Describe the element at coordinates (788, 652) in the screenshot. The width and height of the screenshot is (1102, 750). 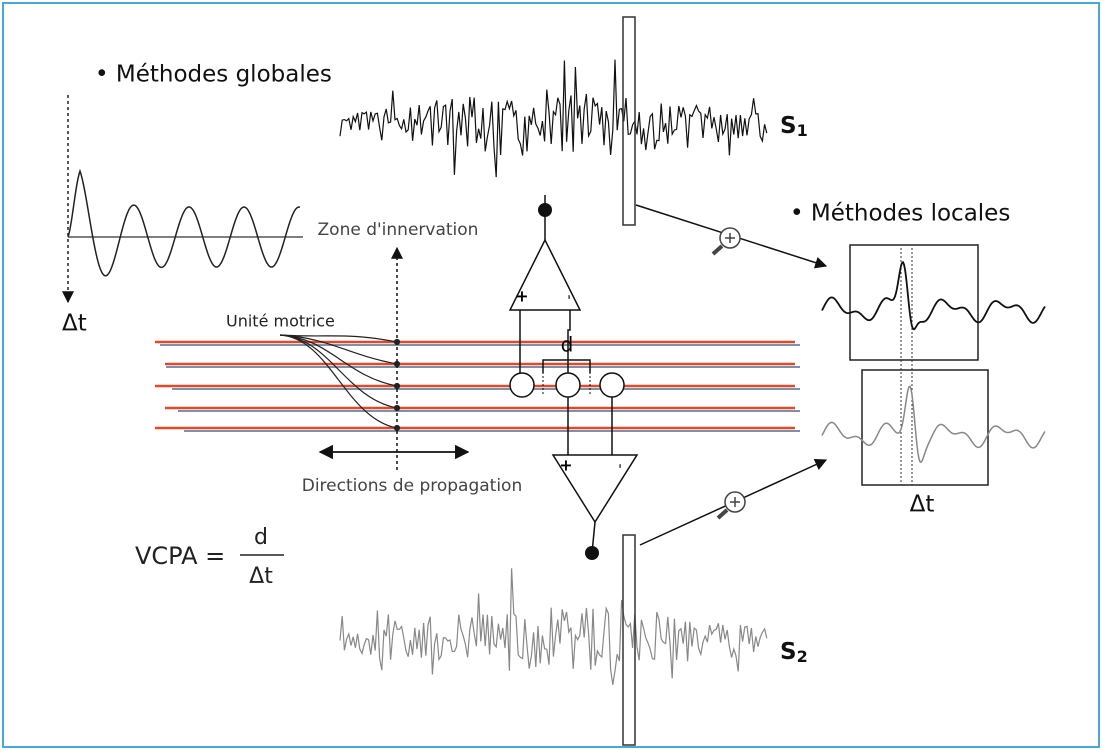
I see `s2-symbol: S` at that location.